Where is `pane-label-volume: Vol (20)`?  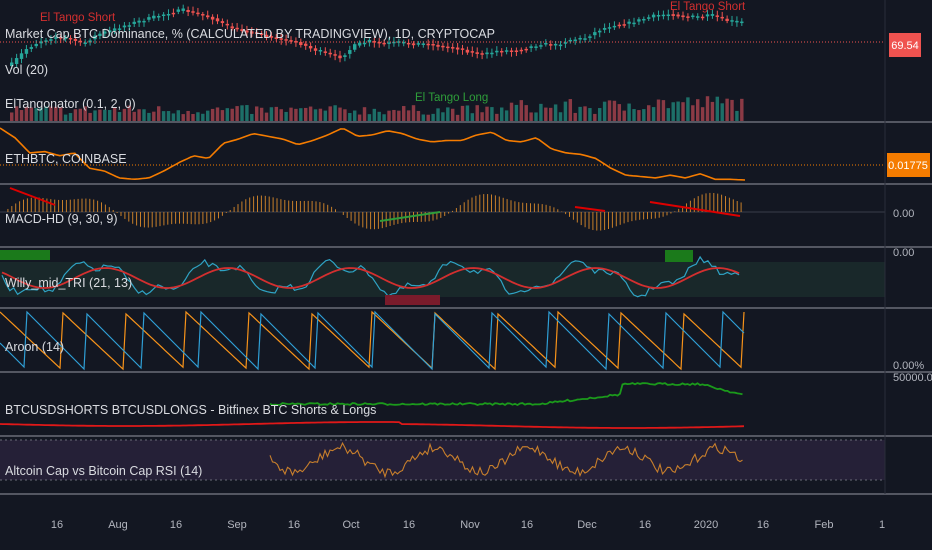
pane-label-volume: Vol (20) is located at coordinates (26, 70).